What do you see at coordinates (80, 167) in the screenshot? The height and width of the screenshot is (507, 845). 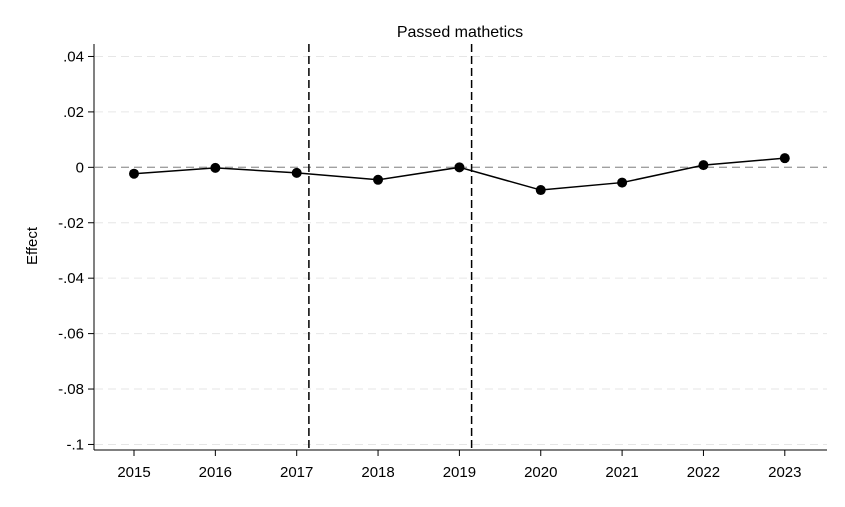 I see `y-tick-label: 0` at bounding box center [80, 167].